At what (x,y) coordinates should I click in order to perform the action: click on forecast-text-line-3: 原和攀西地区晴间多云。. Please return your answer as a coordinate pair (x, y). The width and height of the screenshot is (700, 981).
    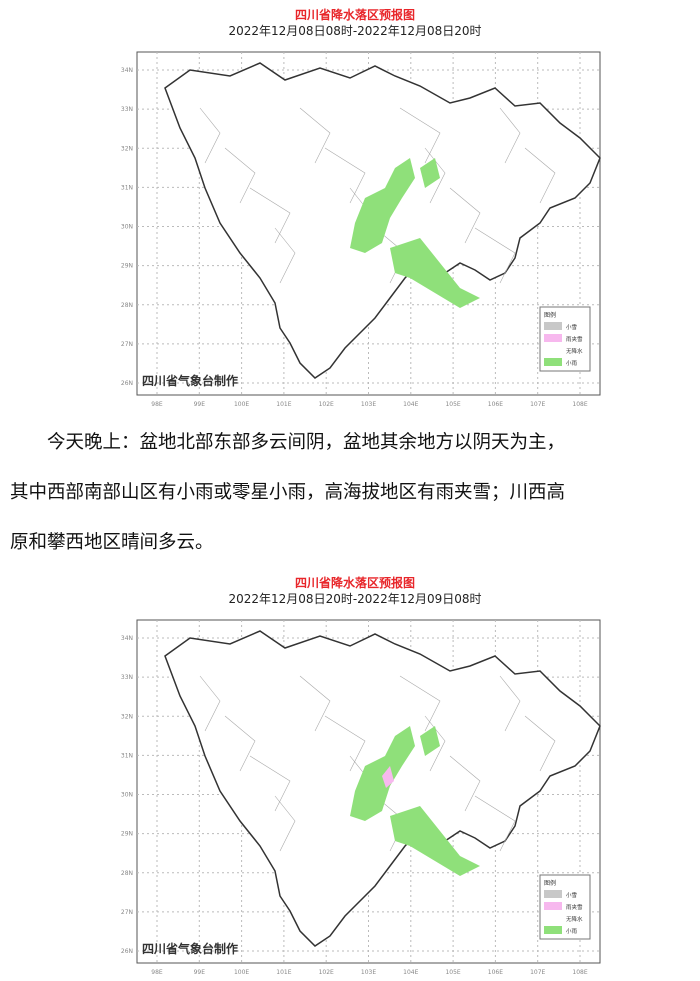
    Looking at the image, I should click on (112, 542).